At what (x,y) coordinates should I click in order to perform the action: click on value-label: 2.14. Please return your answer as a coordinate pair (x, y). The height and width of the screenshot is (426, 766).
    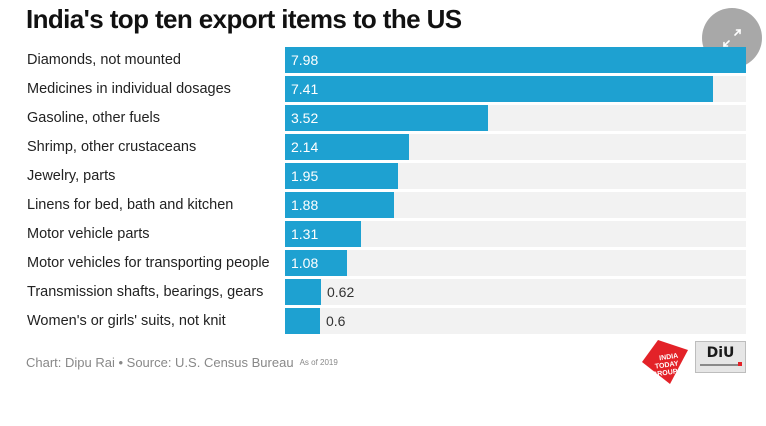
    Looking at the image, I should click on (305, 147).